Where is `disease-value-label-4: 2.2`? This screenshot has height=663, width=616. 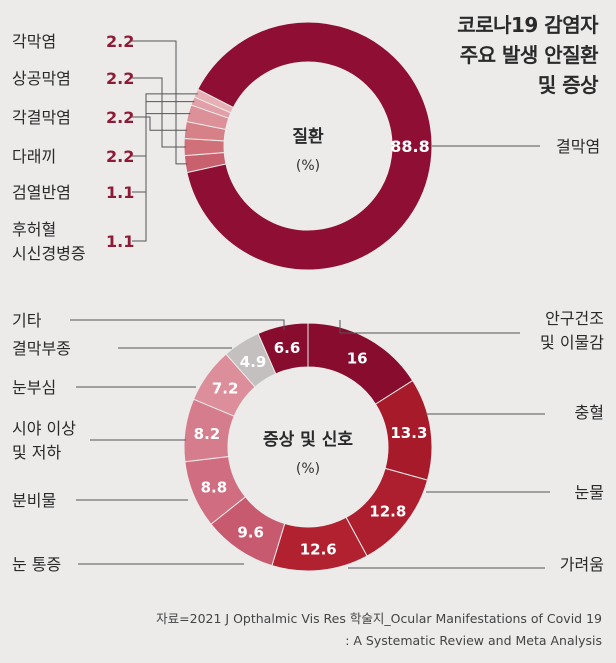
disease-value-label-4: 2.2 is located at coordinates (120, 156).